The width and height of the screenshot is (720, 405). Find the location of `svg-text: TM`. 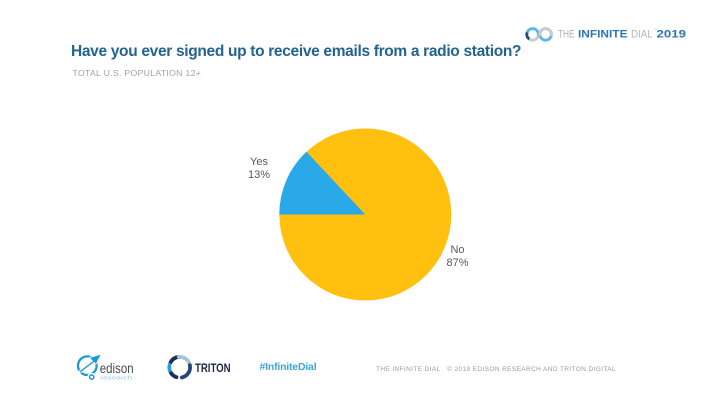

svg-text: TM is located at coordinates (655, 30).